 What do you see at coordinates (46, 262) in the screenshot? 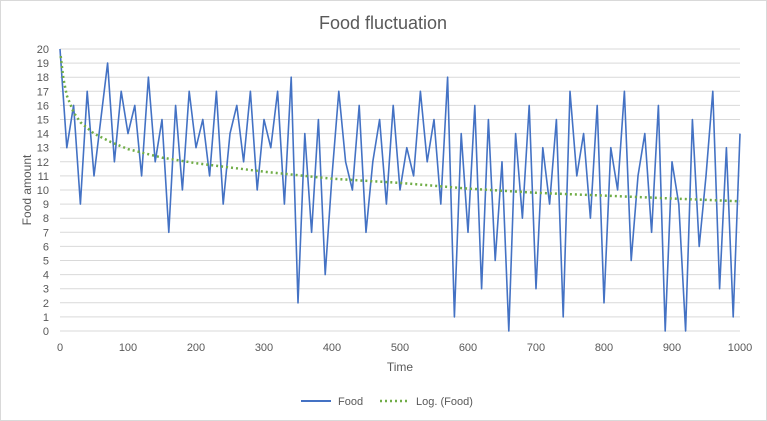
I see `y-tick-label: 5` at bounding box center [46, 262].